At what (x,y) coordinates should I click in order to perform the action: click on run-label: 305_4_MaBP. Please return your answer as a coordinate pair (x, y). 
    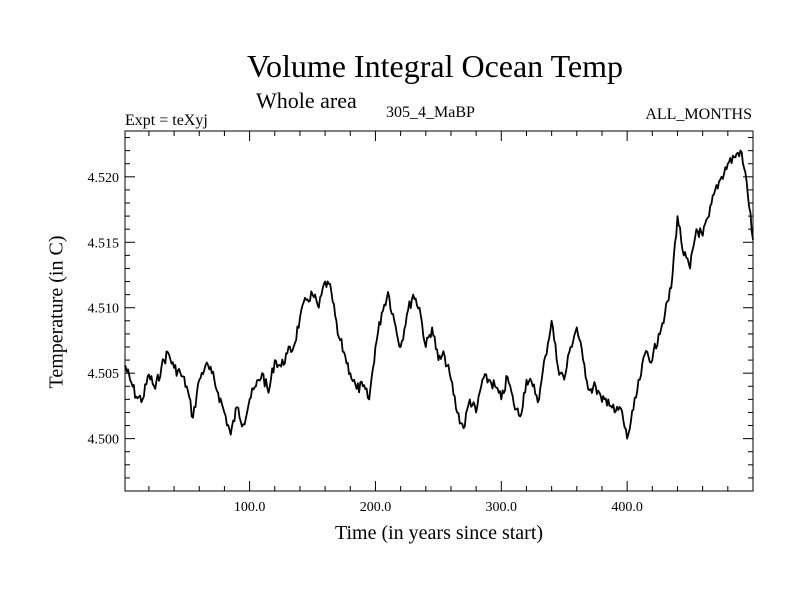
    Looking at the image, I should click on (430, 112).